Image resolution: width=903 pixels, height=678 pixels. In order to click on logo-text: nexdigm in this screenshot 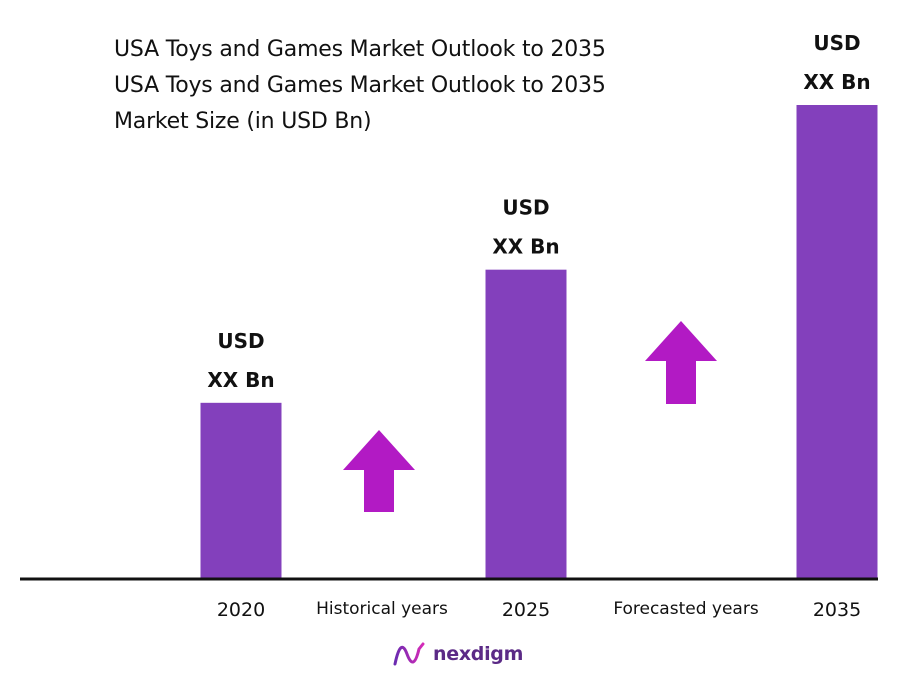, I will do `click(478, 654)`.